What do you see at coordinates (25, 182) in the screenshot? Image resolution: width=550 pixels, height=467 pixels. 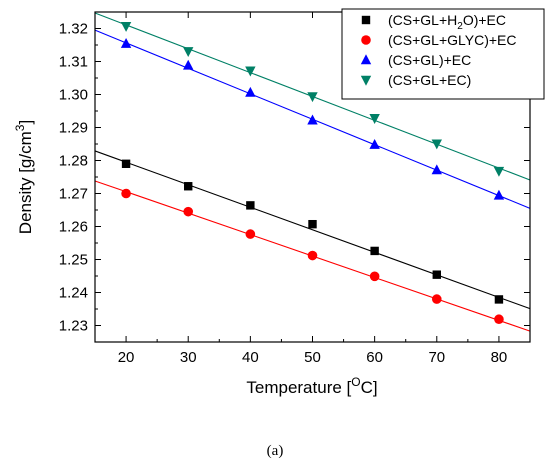 I see `y-axis-title-main: Density [g/cm` at bounding box center [25, 182].